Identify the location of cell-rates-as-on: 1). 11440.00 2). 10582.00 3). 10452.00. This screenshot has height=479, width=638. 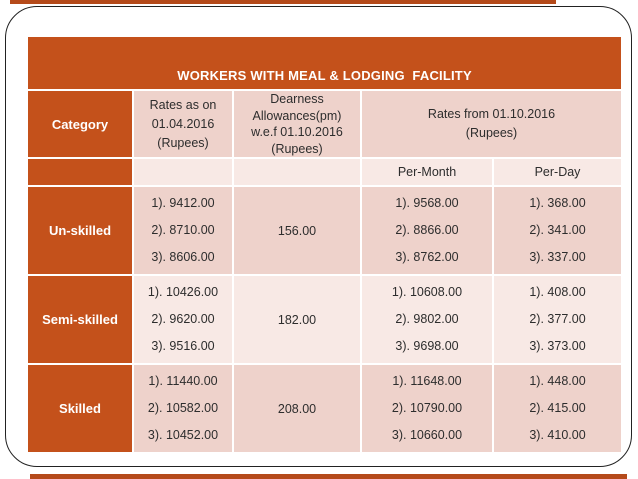
(183, 408).